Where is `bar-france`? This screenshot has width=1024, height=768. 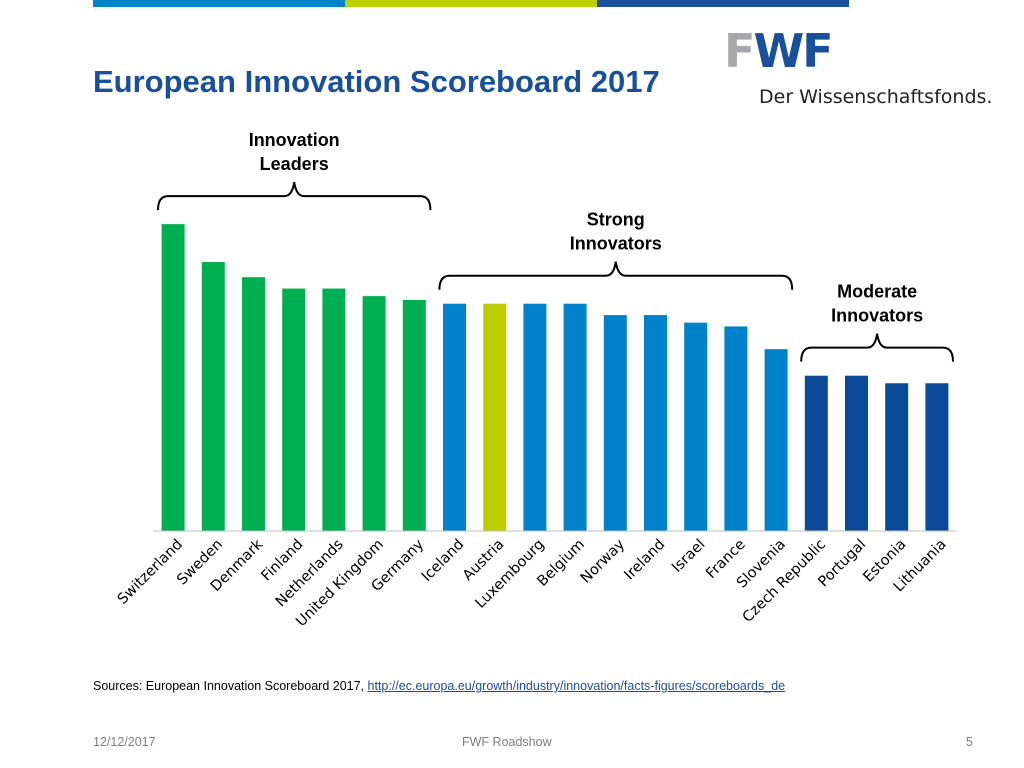 bar-france is located at coordinates (736, 428).